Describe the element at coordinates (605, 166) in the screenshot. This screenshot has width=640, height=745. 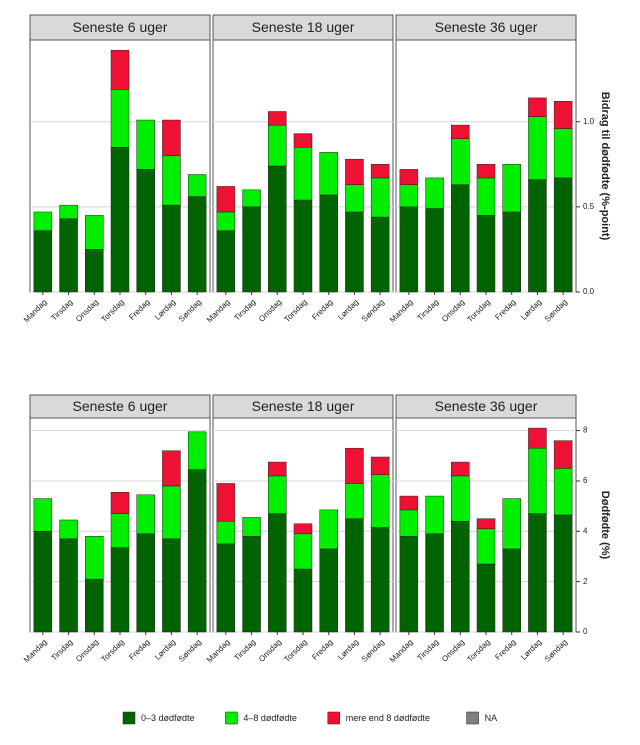
I see `y-axis-label: Bidrag til dødfødte (%-point)` at that location.